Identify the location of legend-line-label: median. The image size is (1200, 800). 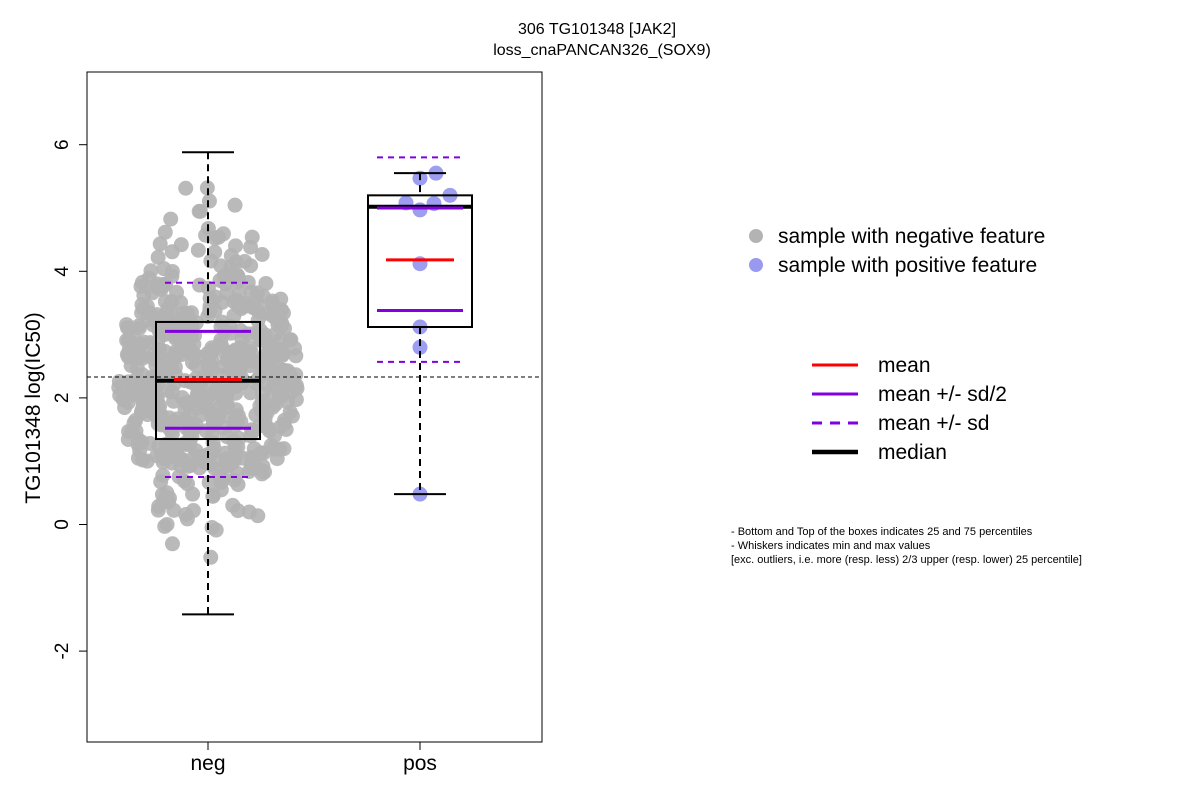
(912, 452).